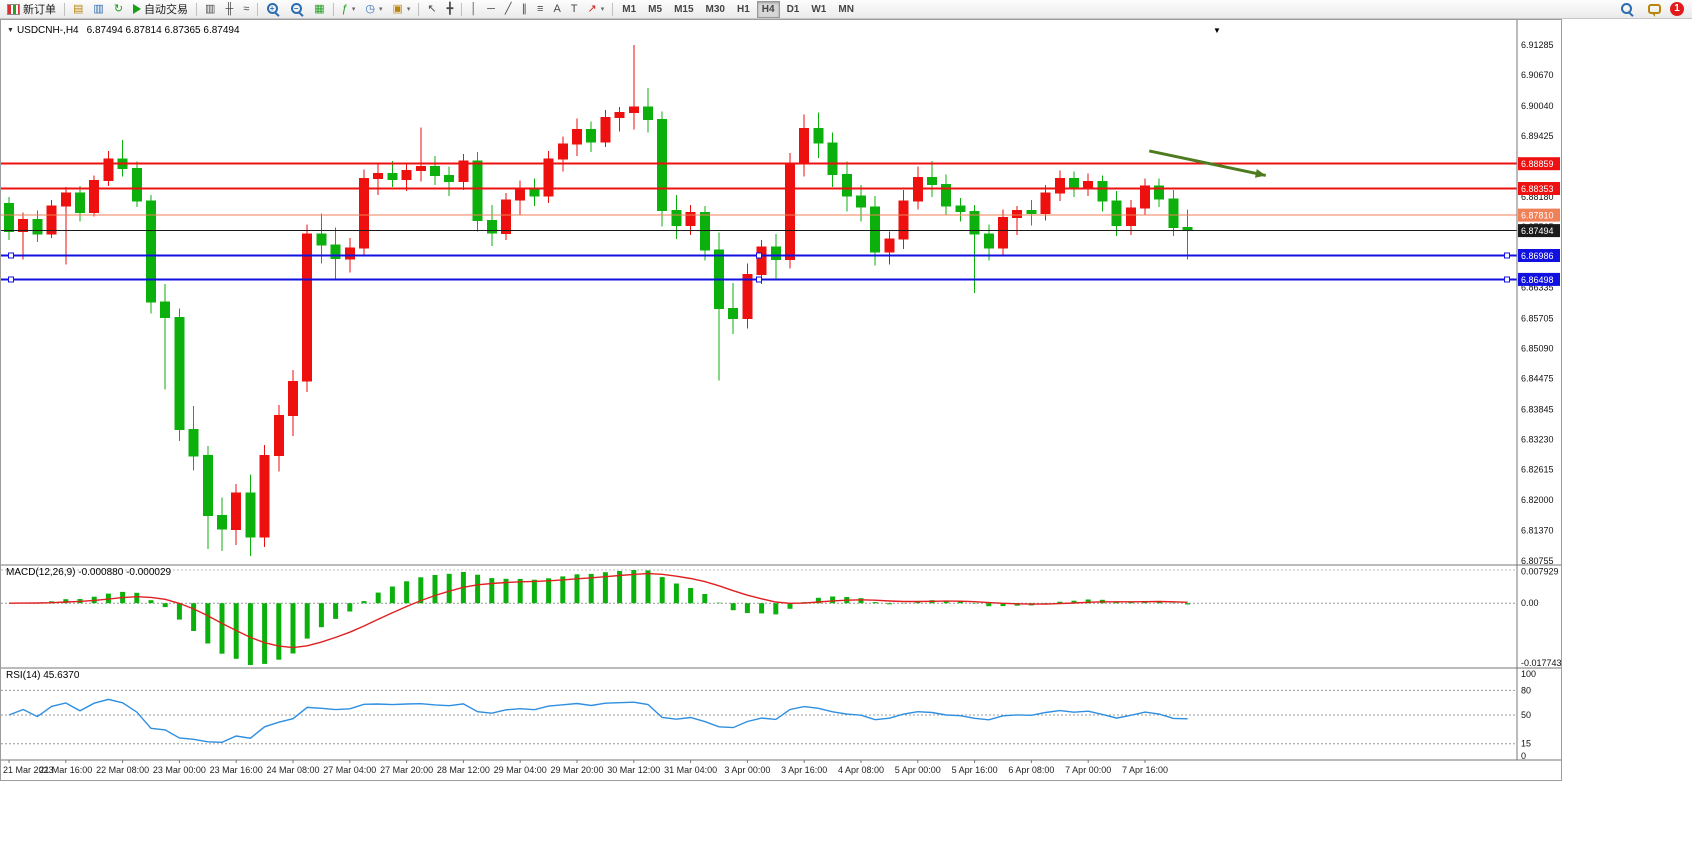 The height and width of the screenshot is (846, 1692). Describe the element at coordinates (43, 675) in the screenshot. I see `rsi-label: RSI(14) 45.6370` at that location.